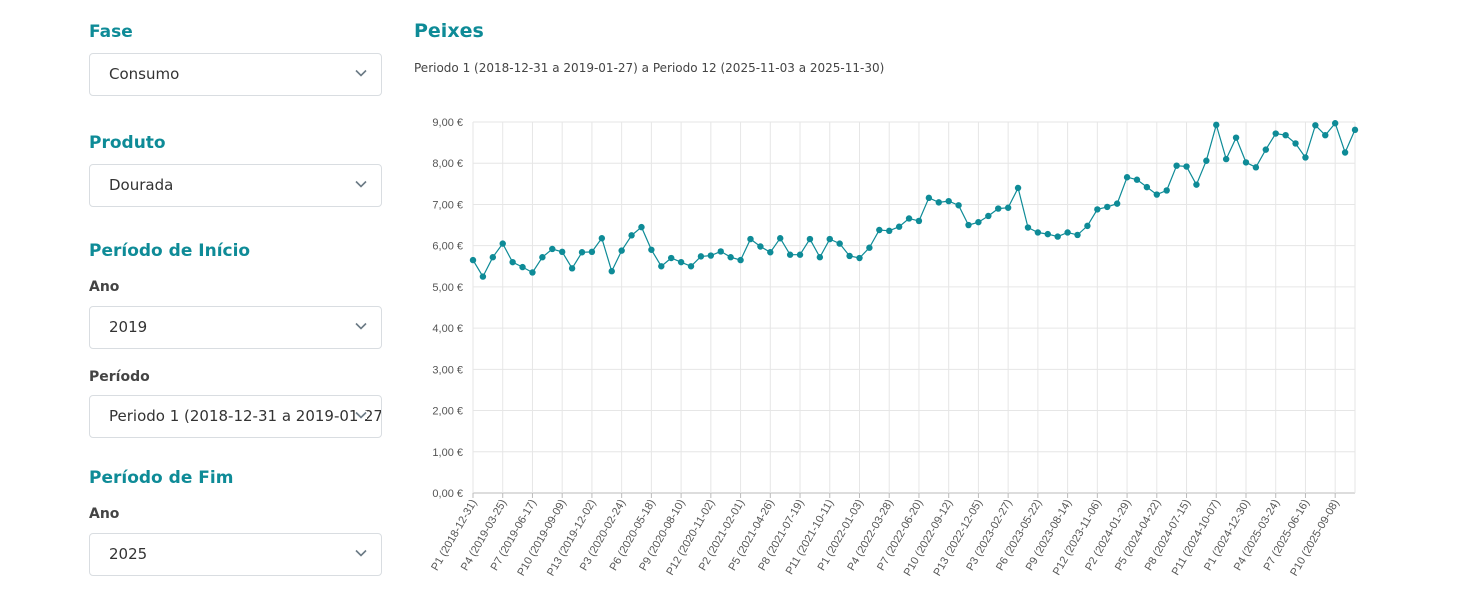  I want to click on fim-ano-value: 2025, so click(128, 554).